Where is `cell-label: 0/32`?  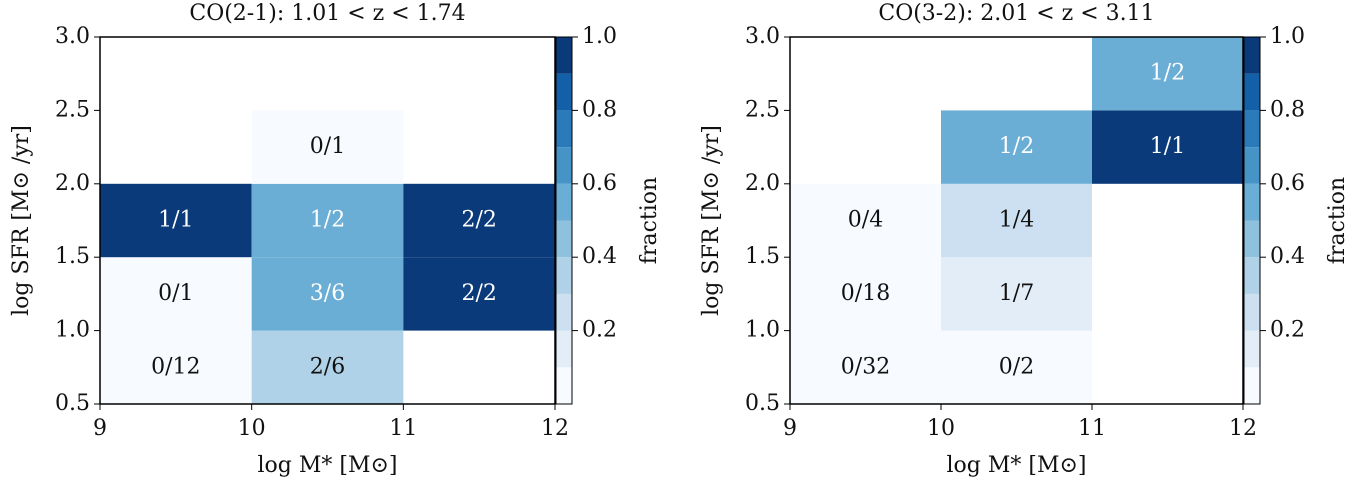 cell-label: 0/32 is located at coordinates (865, 366).